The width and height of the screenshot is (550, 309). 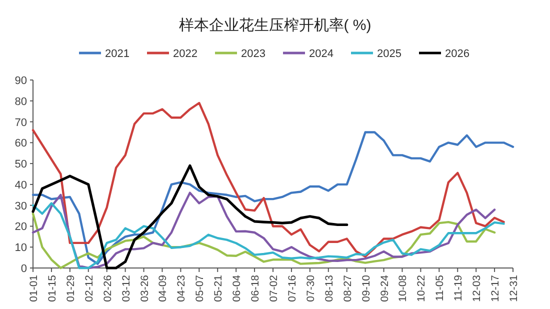 I want to click on y-tick-label: 10, so click(x=20, y=248).